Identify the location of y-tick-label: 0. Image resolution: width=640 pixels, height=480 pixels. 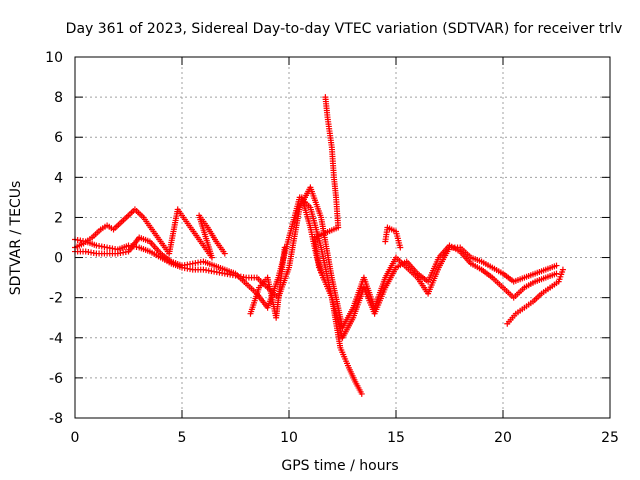
(58, 259).